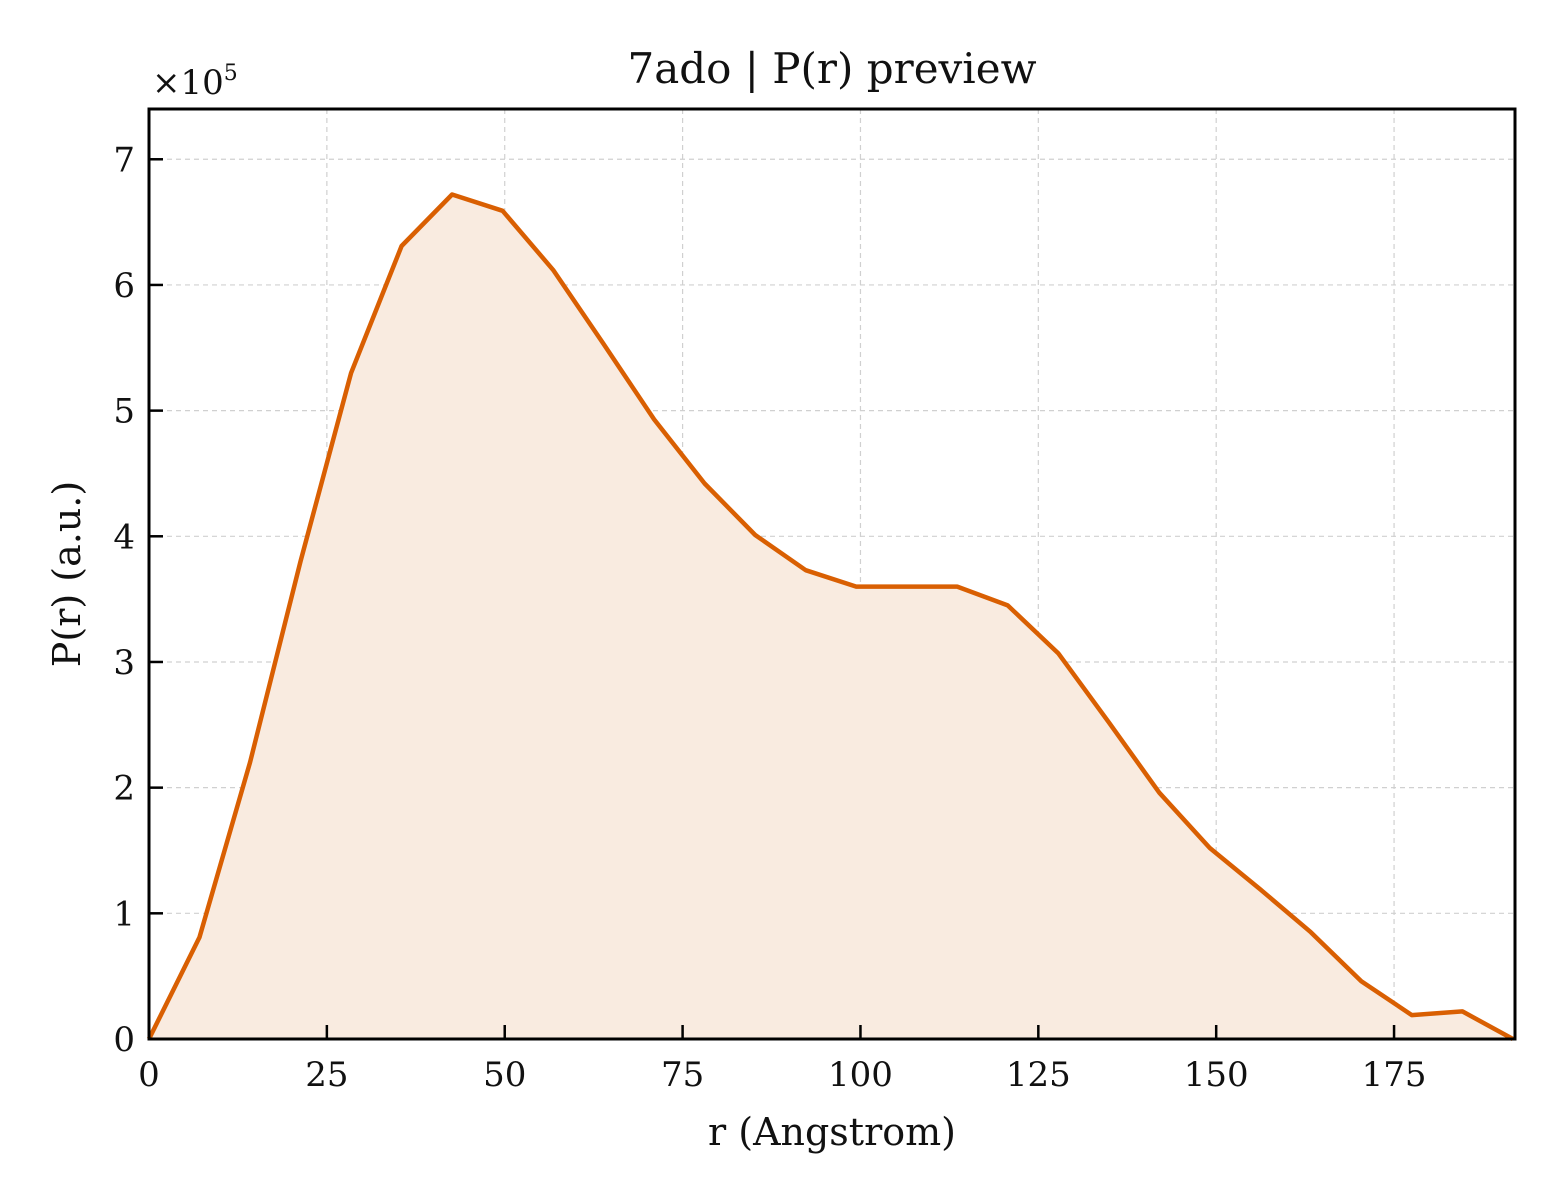  Describe the element at coordinates (124, 789) in the screenshot. I see `y-tick-label: 2` at that location.